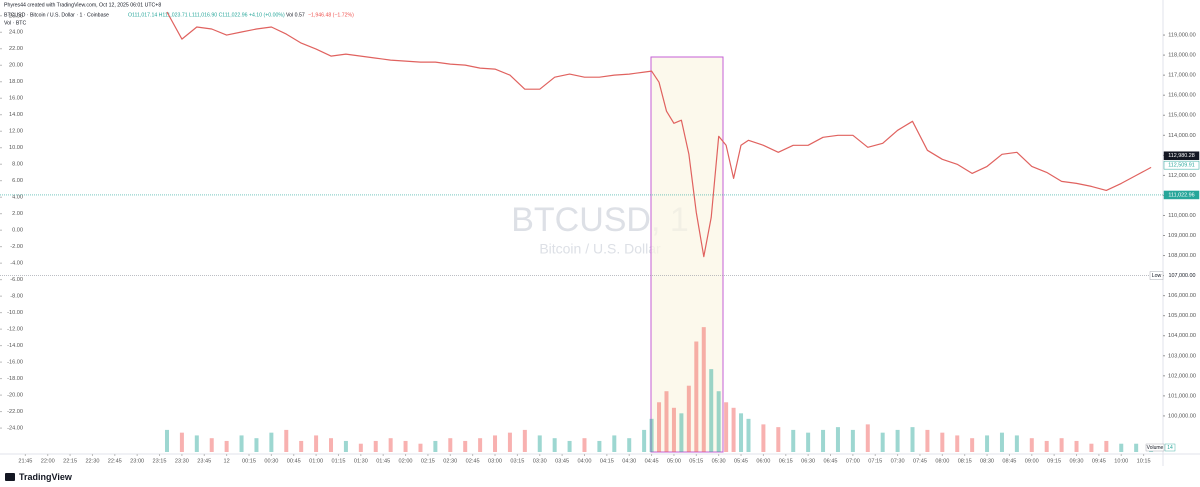  Describe the element at coordinates (25, 461) in the screenshot. I see `x-tick-label: 21:45` at that location.